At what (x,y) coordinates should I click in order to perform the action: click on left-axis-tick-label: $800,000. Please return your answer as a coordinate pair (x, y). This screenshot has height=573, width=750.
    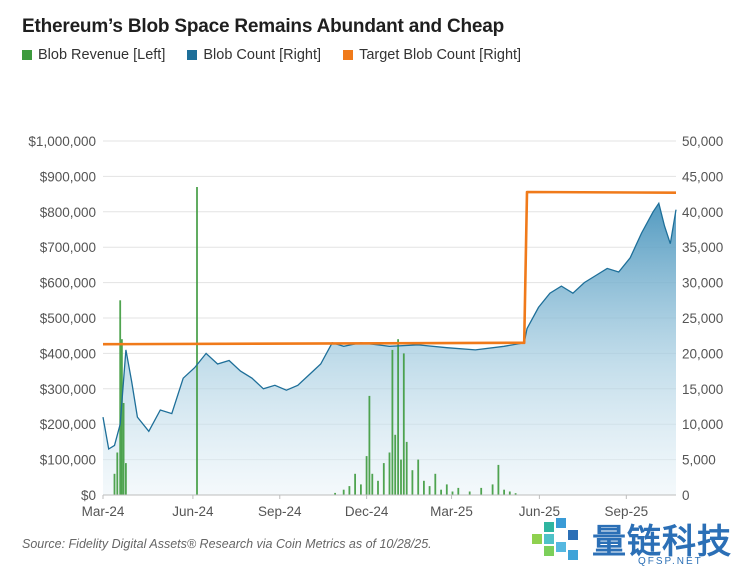
    Looking at the image, I should click on (68, 212).